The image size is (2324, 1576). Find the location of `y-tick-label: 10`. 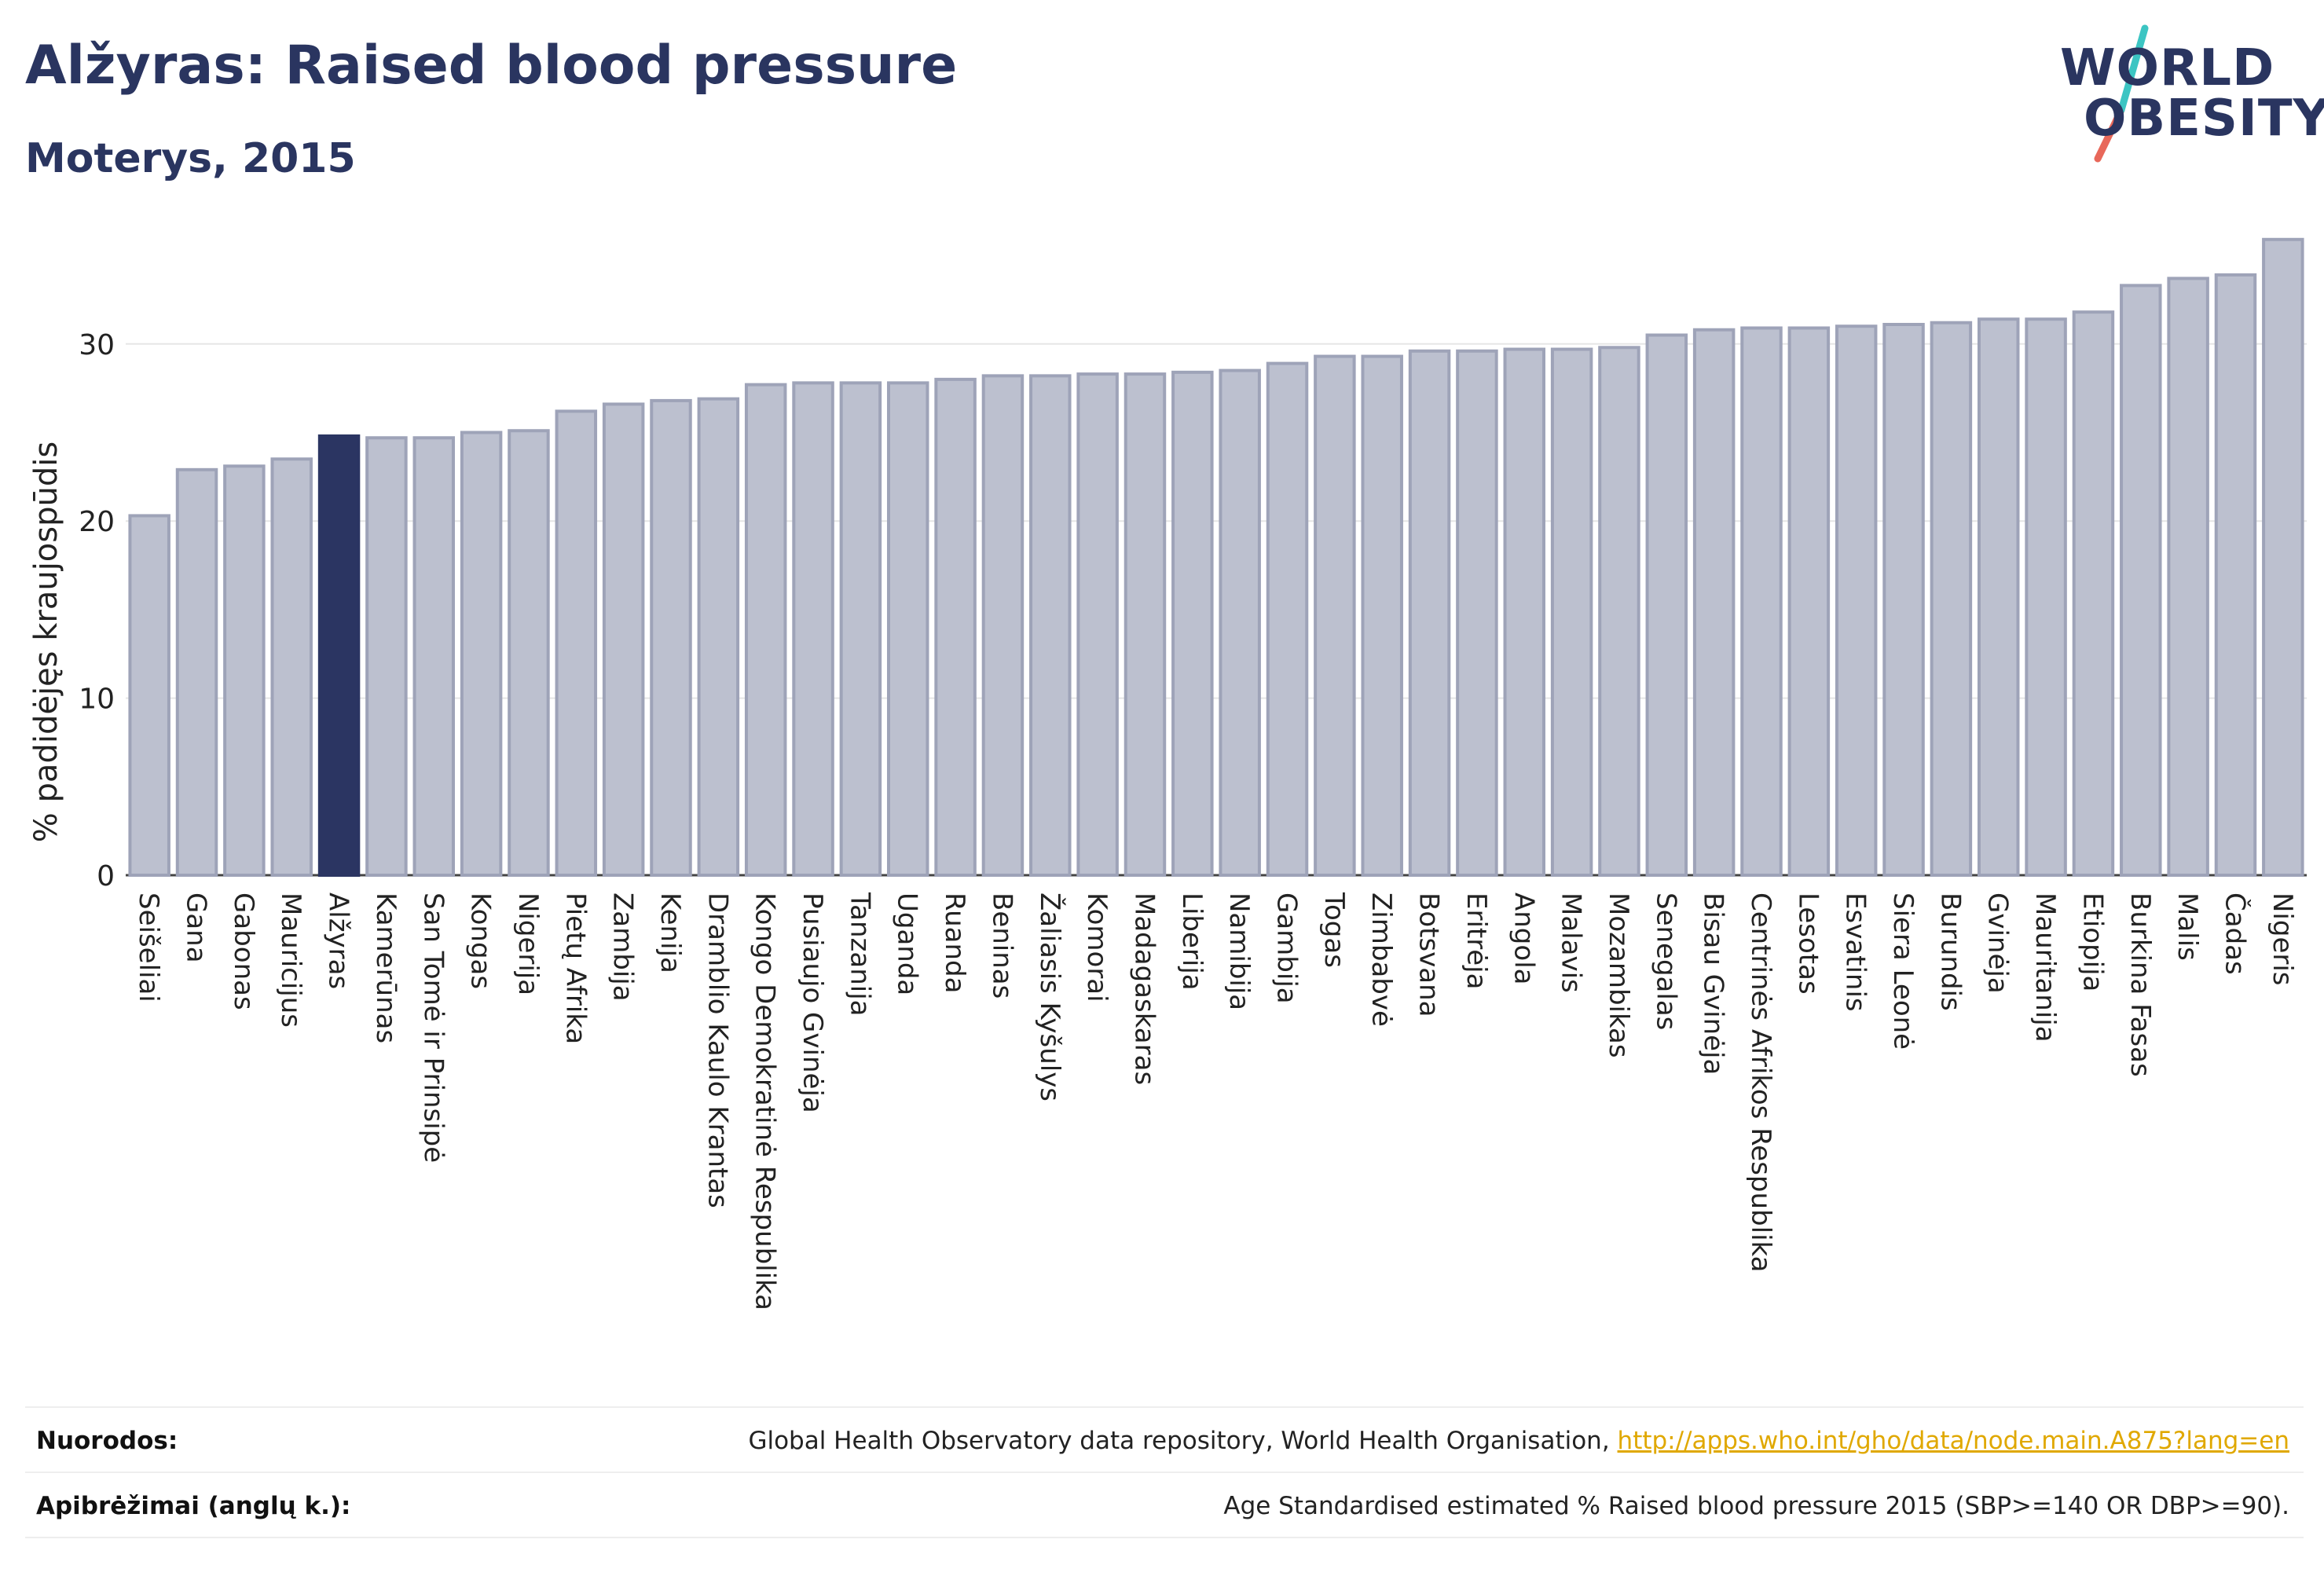

y-tick-label: 10 is located at coordinates (97, 700).